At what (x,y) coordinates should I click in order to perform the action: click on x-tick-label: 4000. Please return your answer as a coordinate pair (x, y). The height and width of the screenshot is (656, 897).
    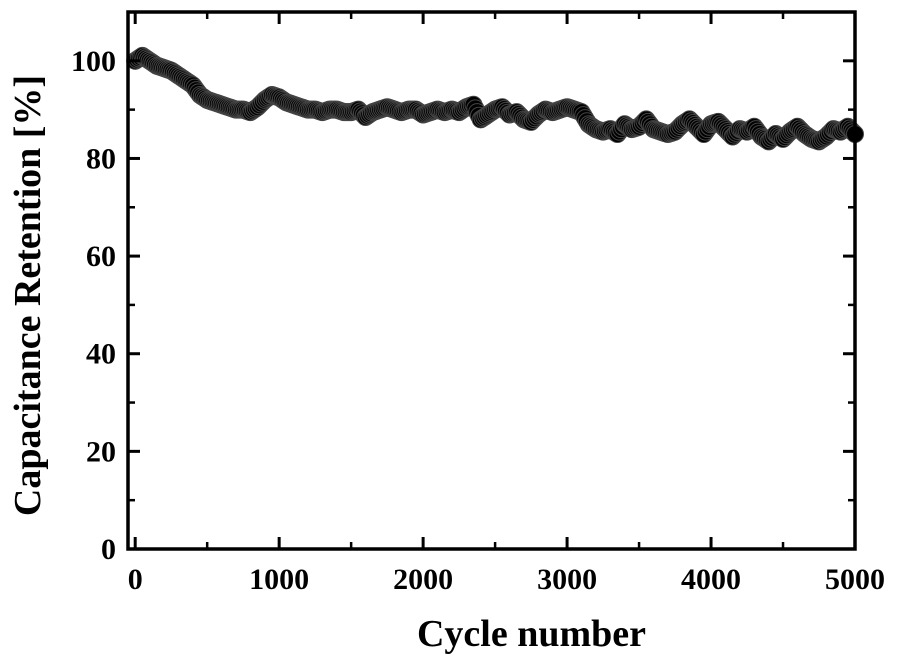
    Looking at the image, I should click on (711, 579).